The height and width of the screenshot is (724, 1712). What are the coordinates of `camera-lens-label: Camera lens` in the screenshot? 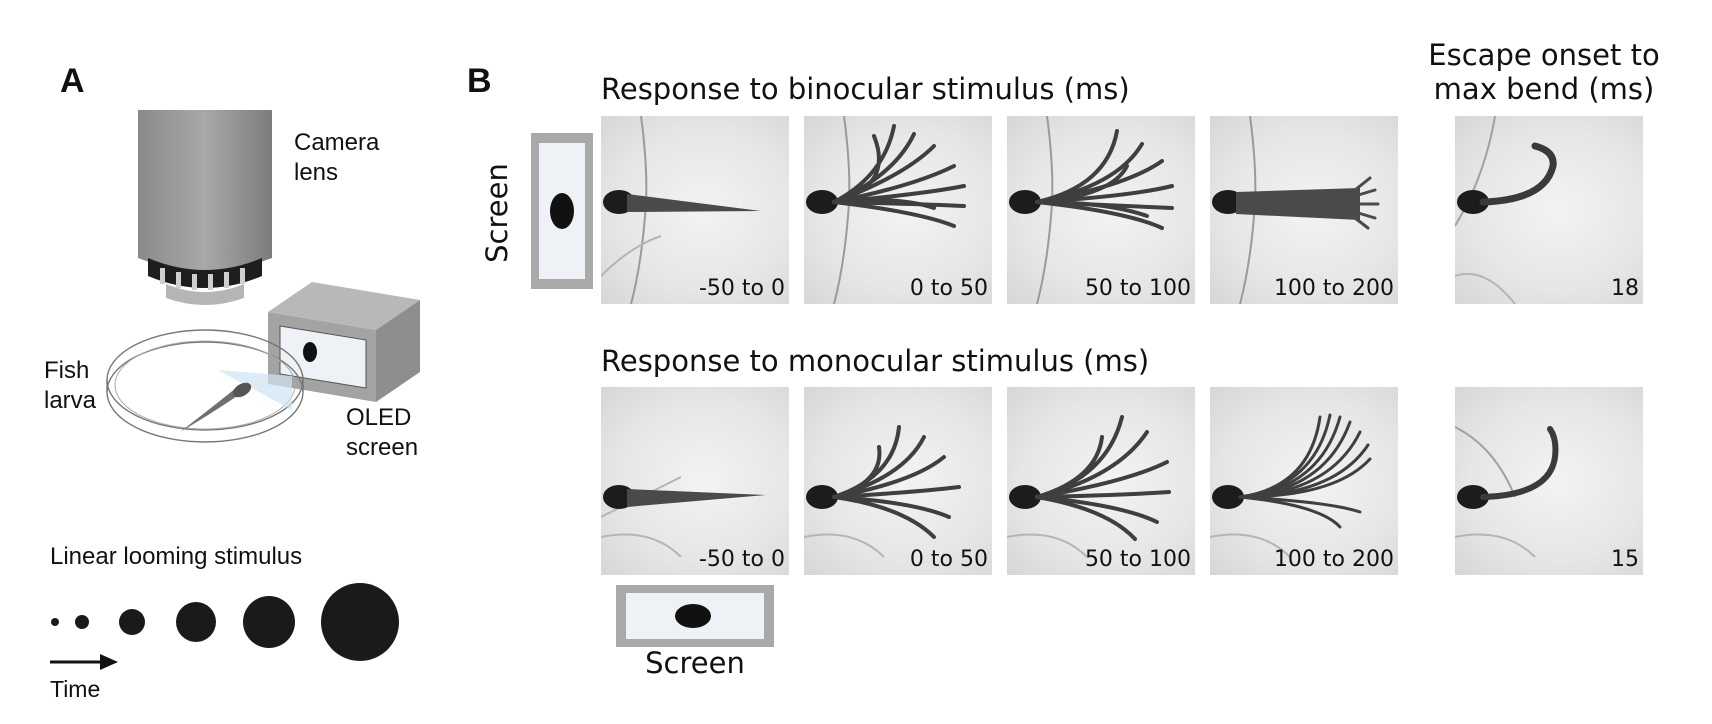 It's located at (337, 157).